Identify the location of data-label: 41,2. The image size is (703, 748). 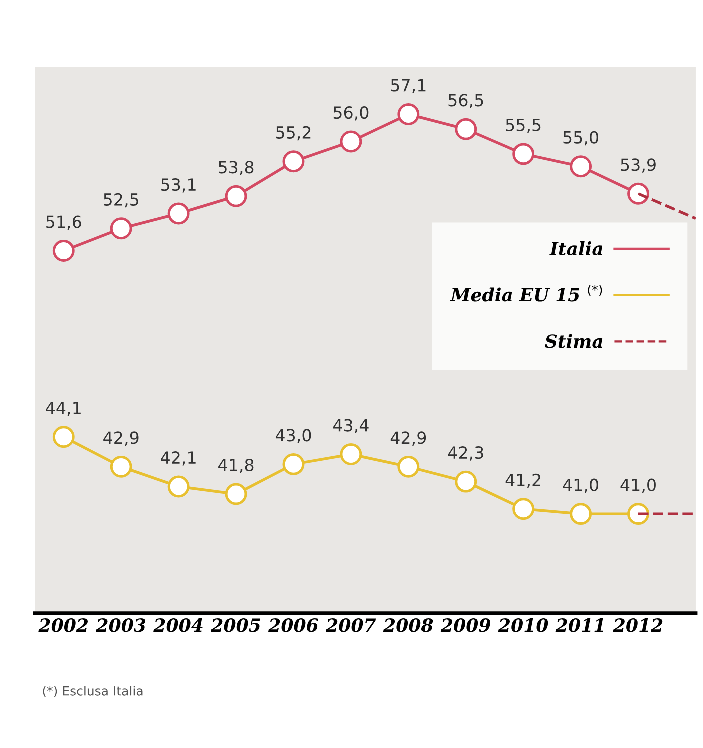
(523, 481).